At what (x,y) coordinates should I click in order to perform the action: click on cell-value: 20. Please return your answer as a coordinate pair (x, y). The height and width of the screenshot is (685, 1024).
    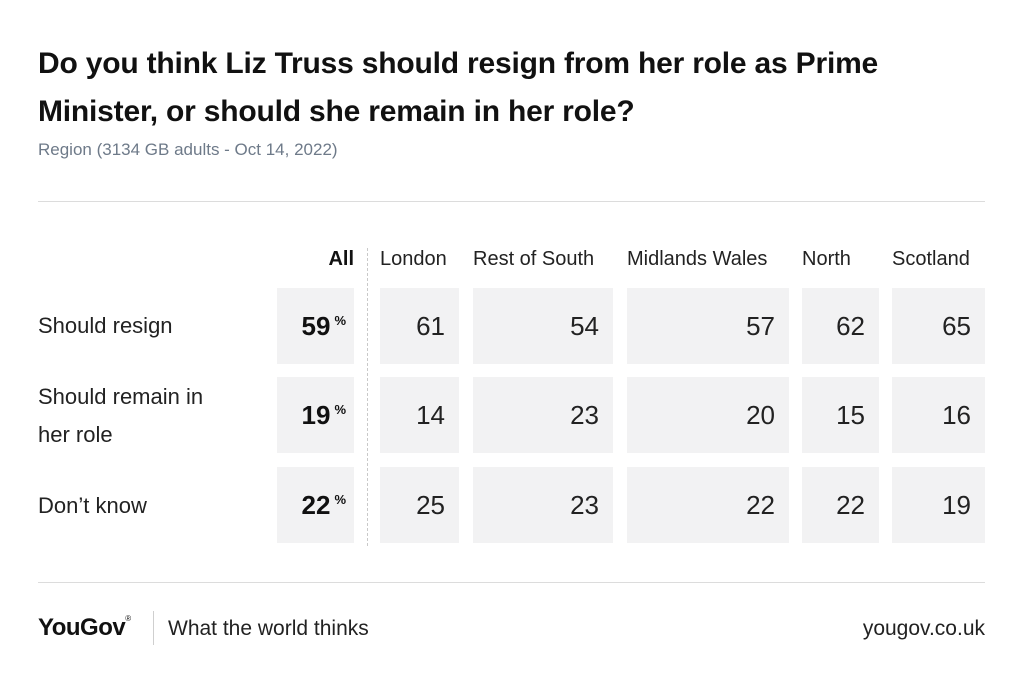
    Looking at the image, I should click on (708, 415).